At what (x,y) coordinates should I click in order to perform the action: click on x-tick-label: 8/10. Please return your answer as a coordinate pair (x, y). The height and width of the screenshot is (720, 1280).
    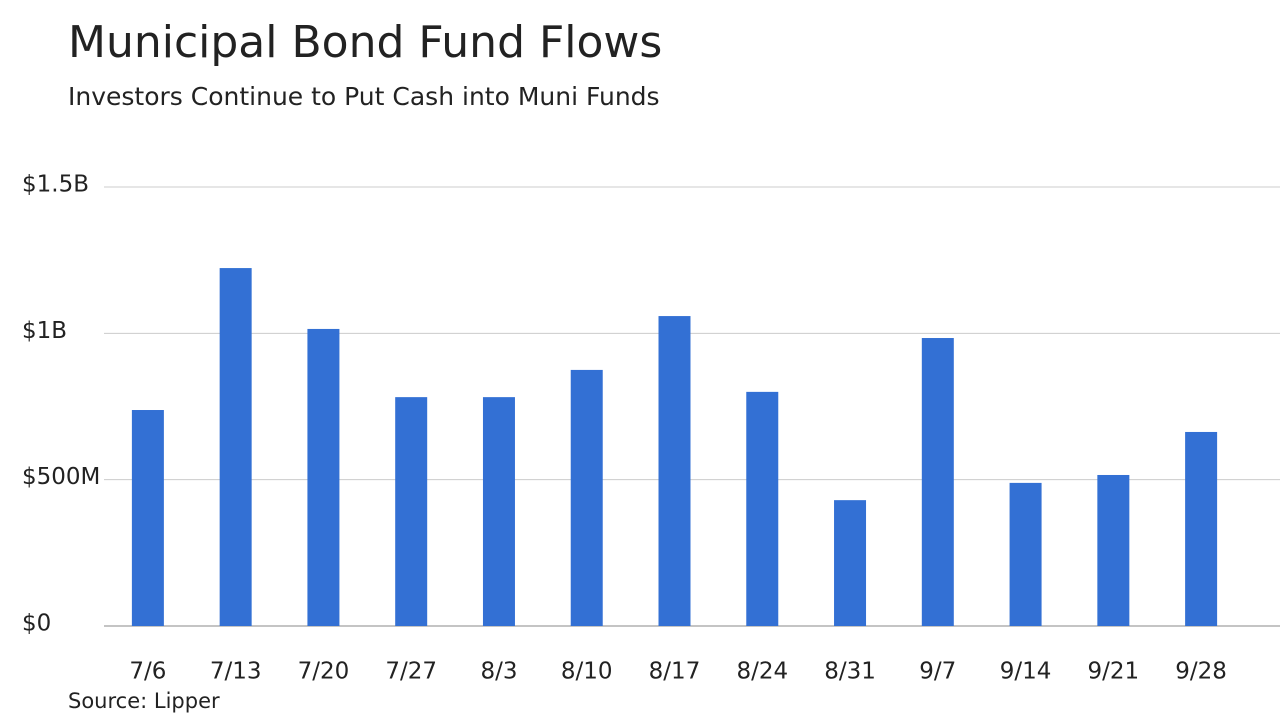
    Looking at the image, I should click on (587, 672).